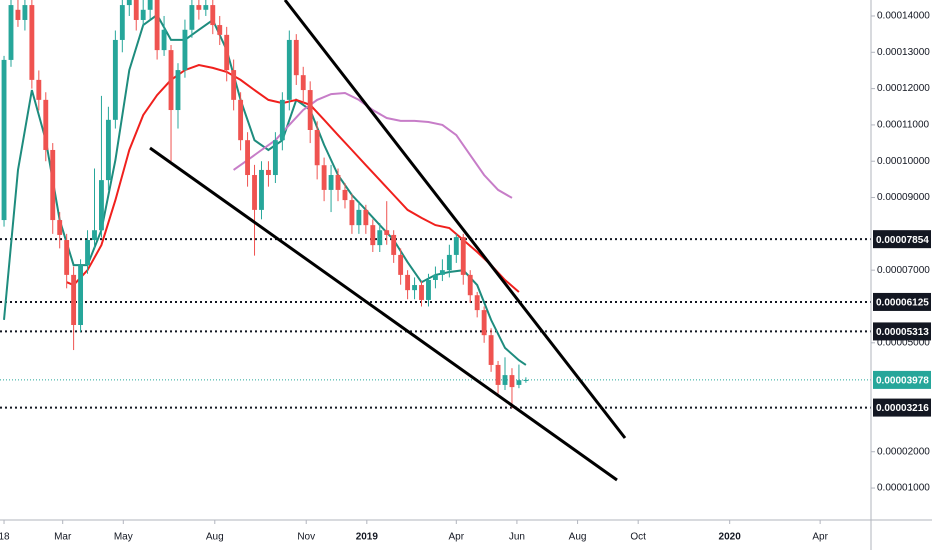 This screenshot has height=550, width=932. Describe the element at coordinates (902, 332) in the screenshot. I see `level-label: 0.00005313` at that location.